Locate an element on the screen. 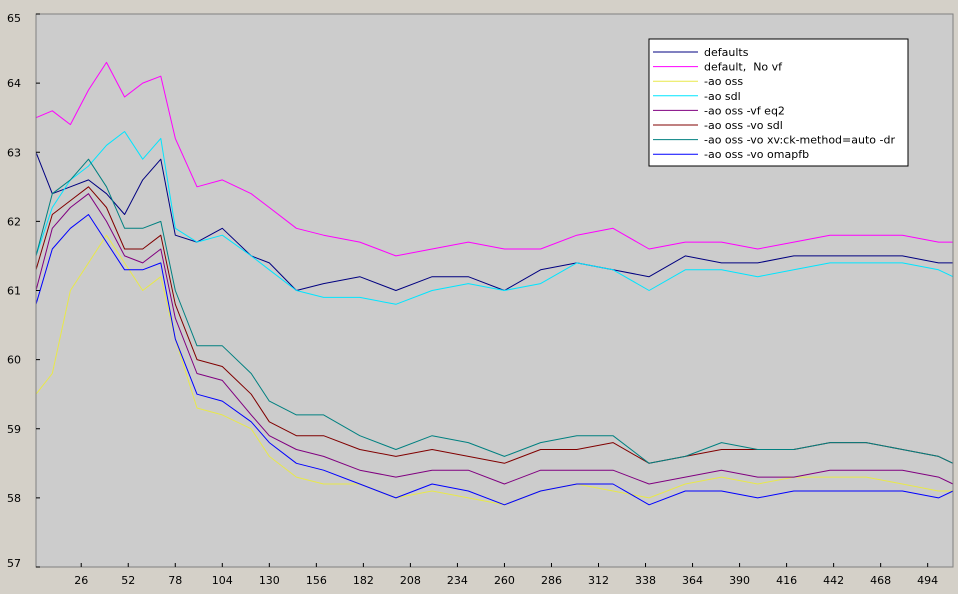  x-tick-label: 208 is located at coordinates (410, 580).